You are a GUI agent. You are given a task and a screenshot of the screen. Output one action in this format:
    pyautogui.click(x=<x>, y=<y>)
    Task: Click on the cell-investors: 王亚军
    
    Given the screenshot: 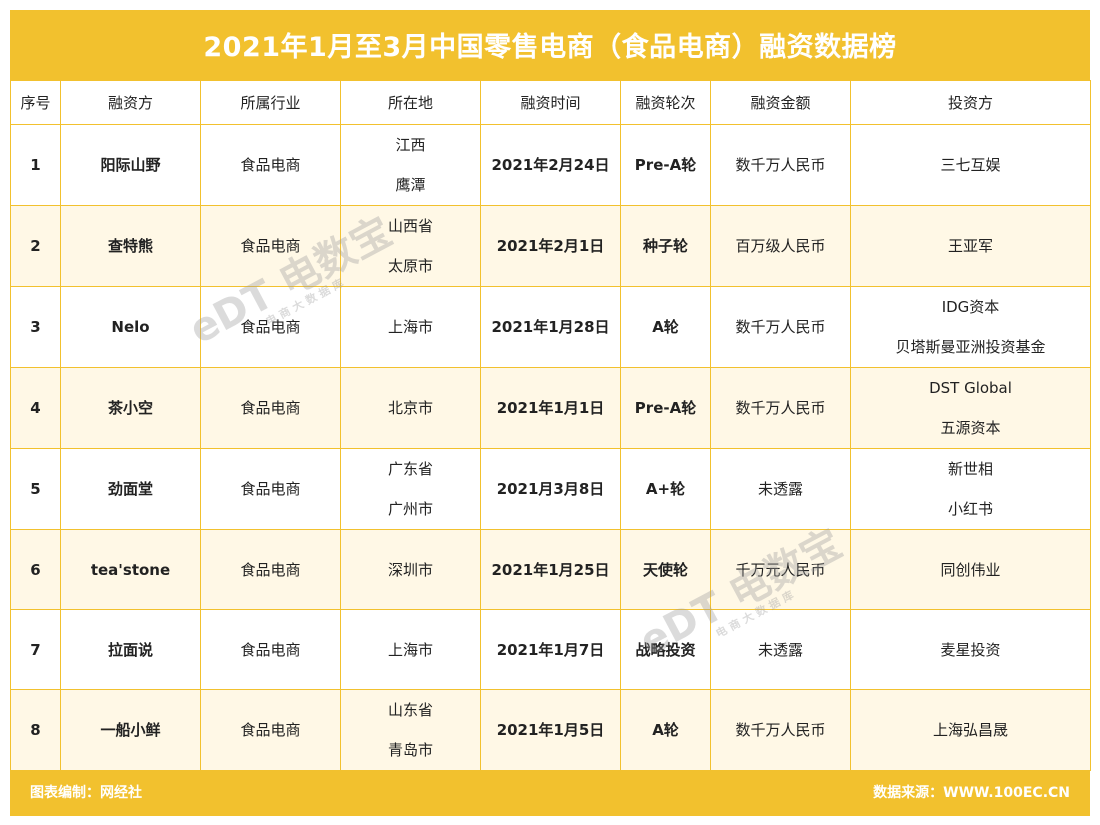 What is the action you would take?
    pyautogui.click(x=970, y=246)
    